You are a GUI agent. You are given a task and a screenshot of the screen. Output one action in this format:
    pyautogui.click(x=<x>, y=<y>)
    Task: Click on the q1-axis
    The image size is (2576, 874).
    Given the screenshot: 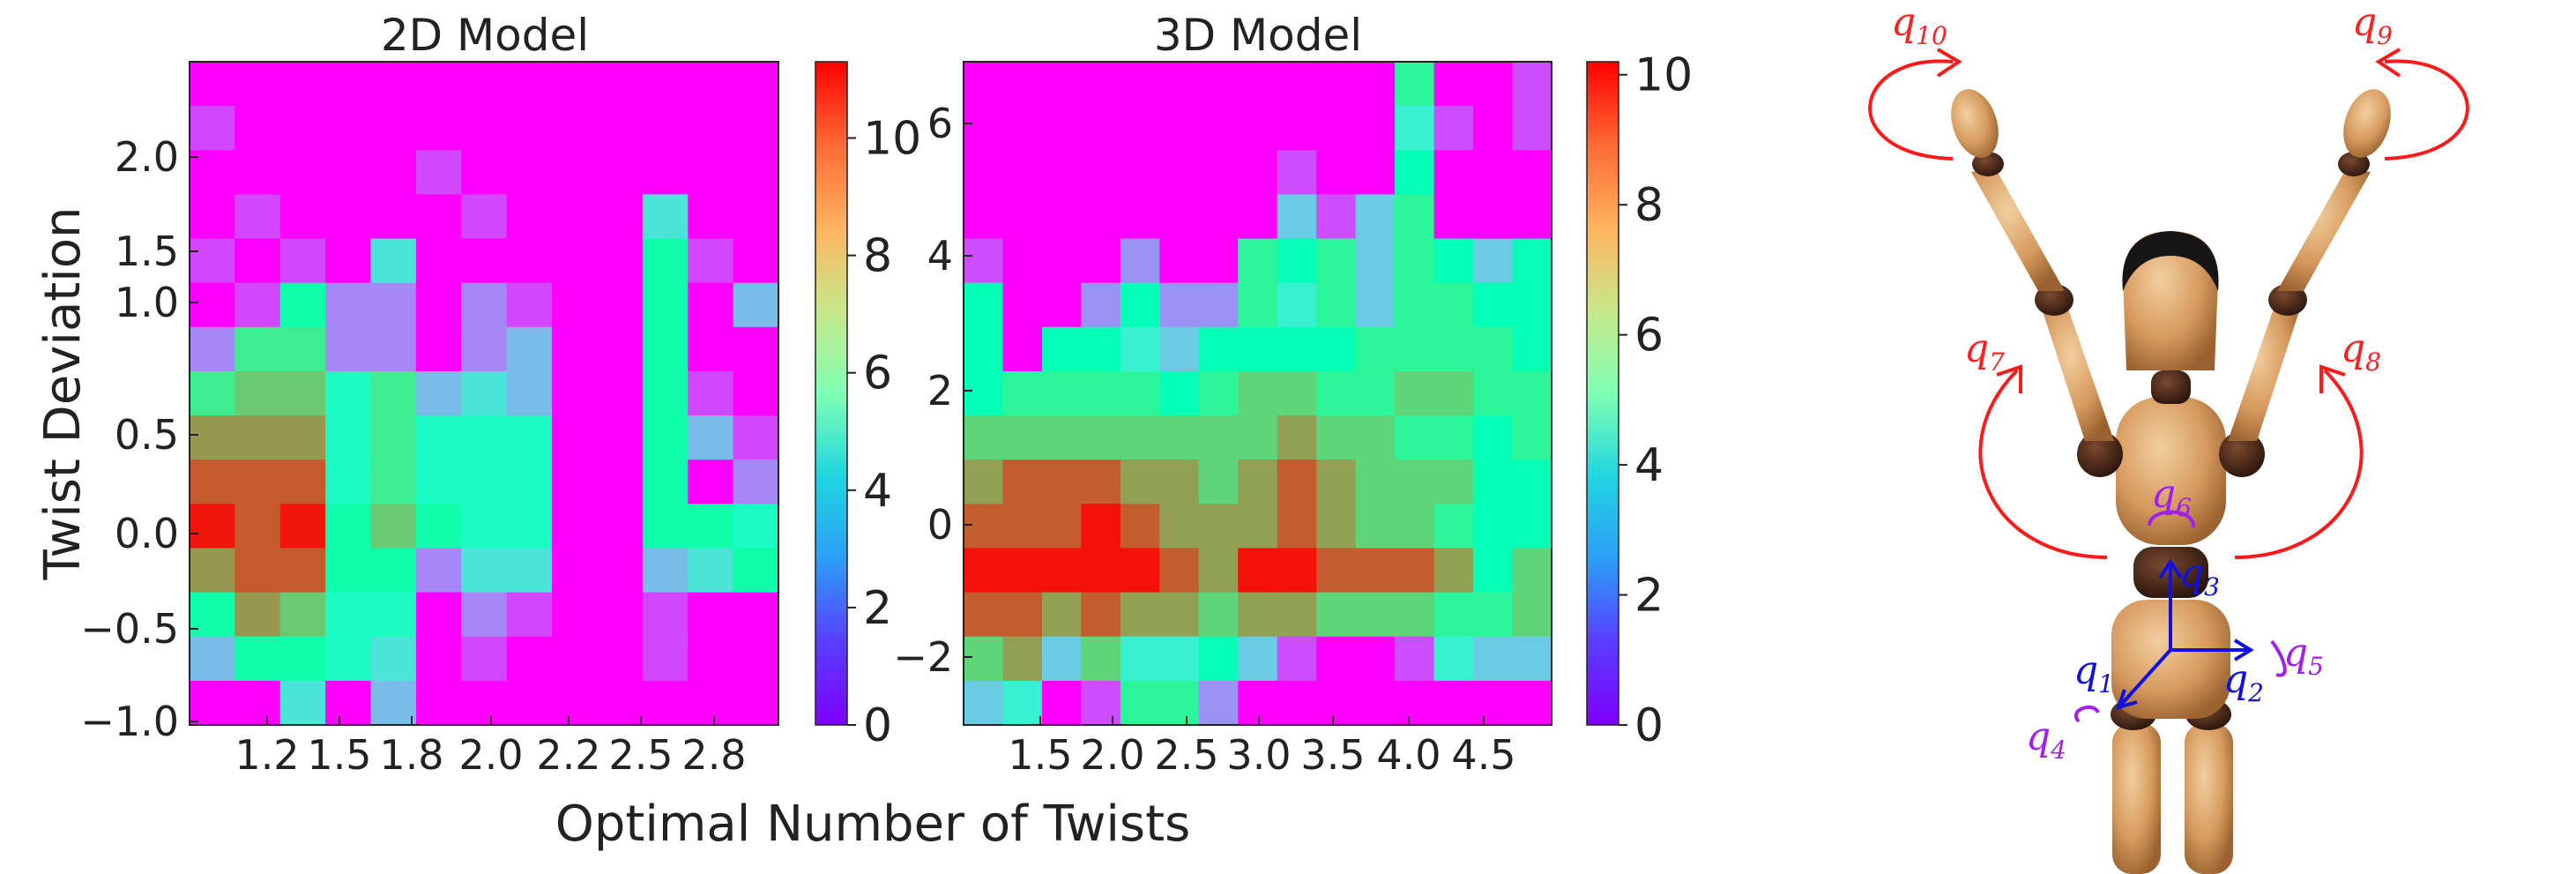 What is the action you would take?
    pyautogui.click(x=2145, y=678)
    